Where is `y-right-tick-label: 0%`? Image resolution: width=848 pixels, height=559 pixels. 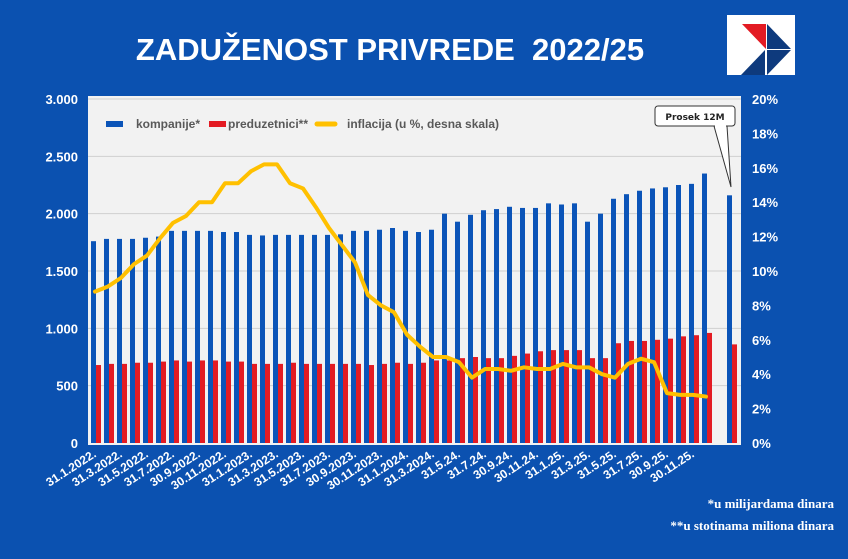 y-right-tick-label: 0% is located at coordinates (761, 443).